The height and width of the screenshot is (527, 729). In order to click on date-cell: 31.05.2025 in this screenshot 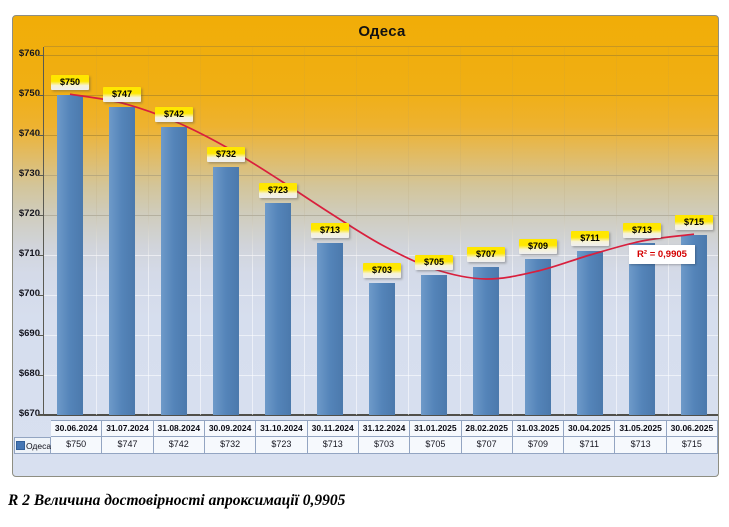, I will do `click(641, 428)`.